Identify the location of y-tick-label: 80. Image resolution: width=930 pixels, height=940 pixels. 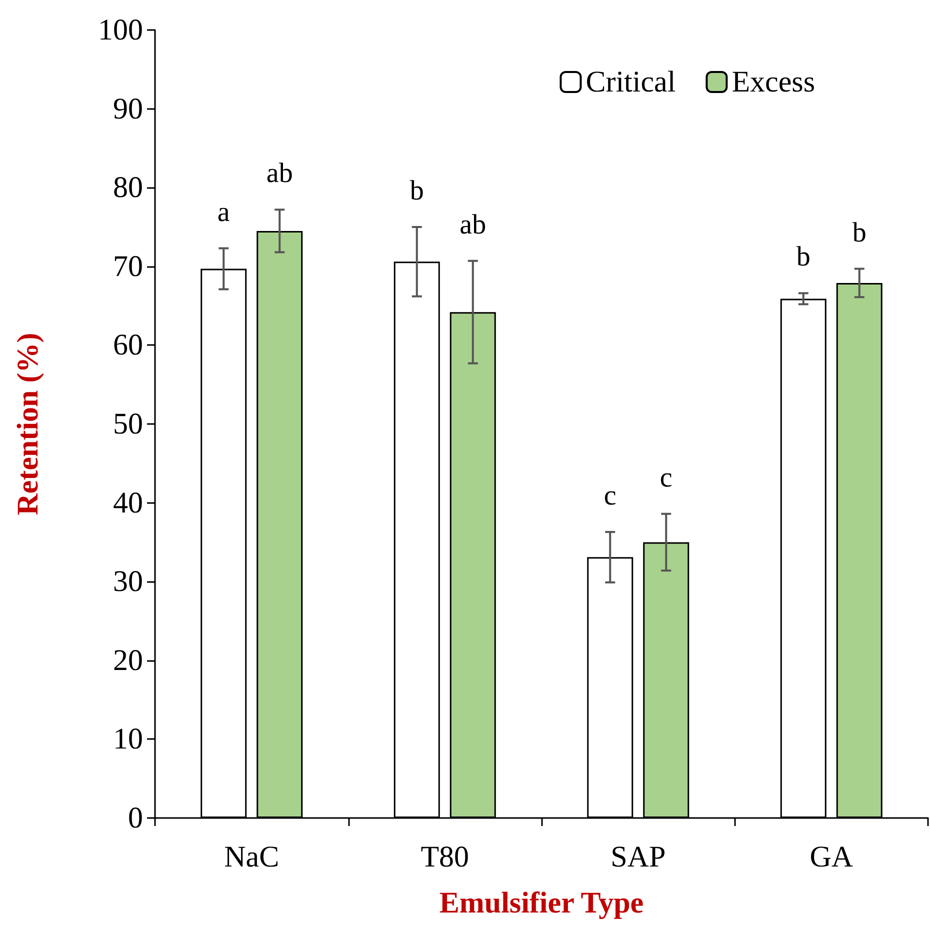
(128, 187).